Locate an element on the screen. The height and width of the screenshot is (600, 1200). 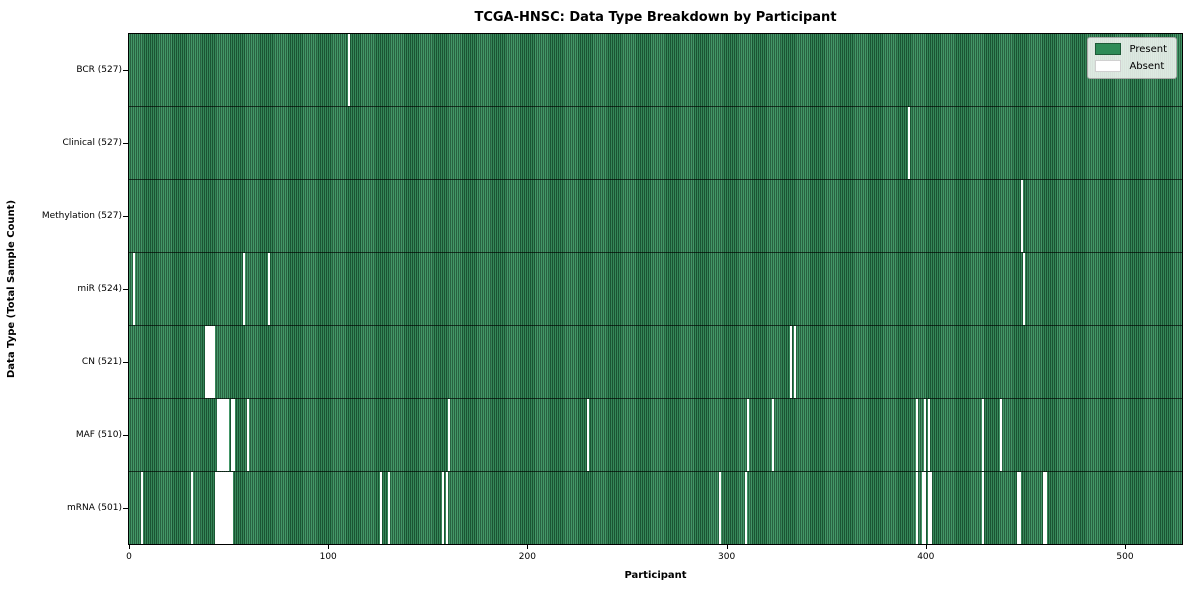
legend-entry-present: Present is located at coordinates (1131, 49).